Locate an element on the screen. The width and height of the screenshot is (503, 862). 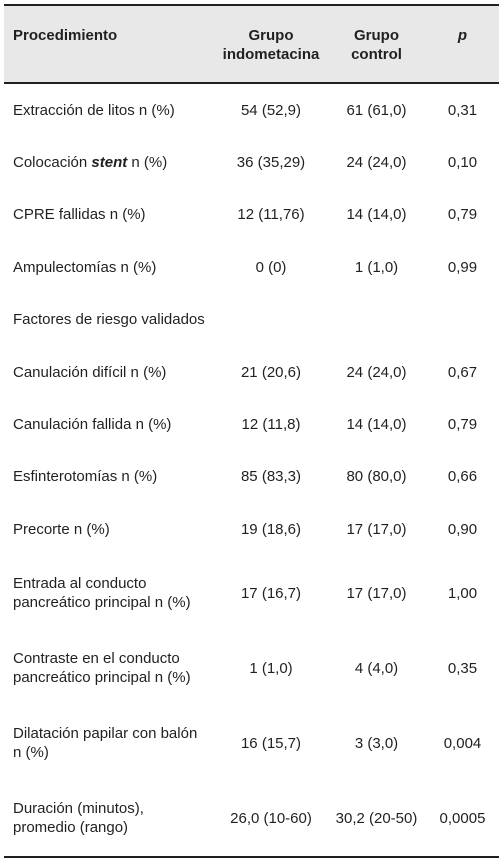
row-p: 0,0005 is located at coordinates (462, 818).